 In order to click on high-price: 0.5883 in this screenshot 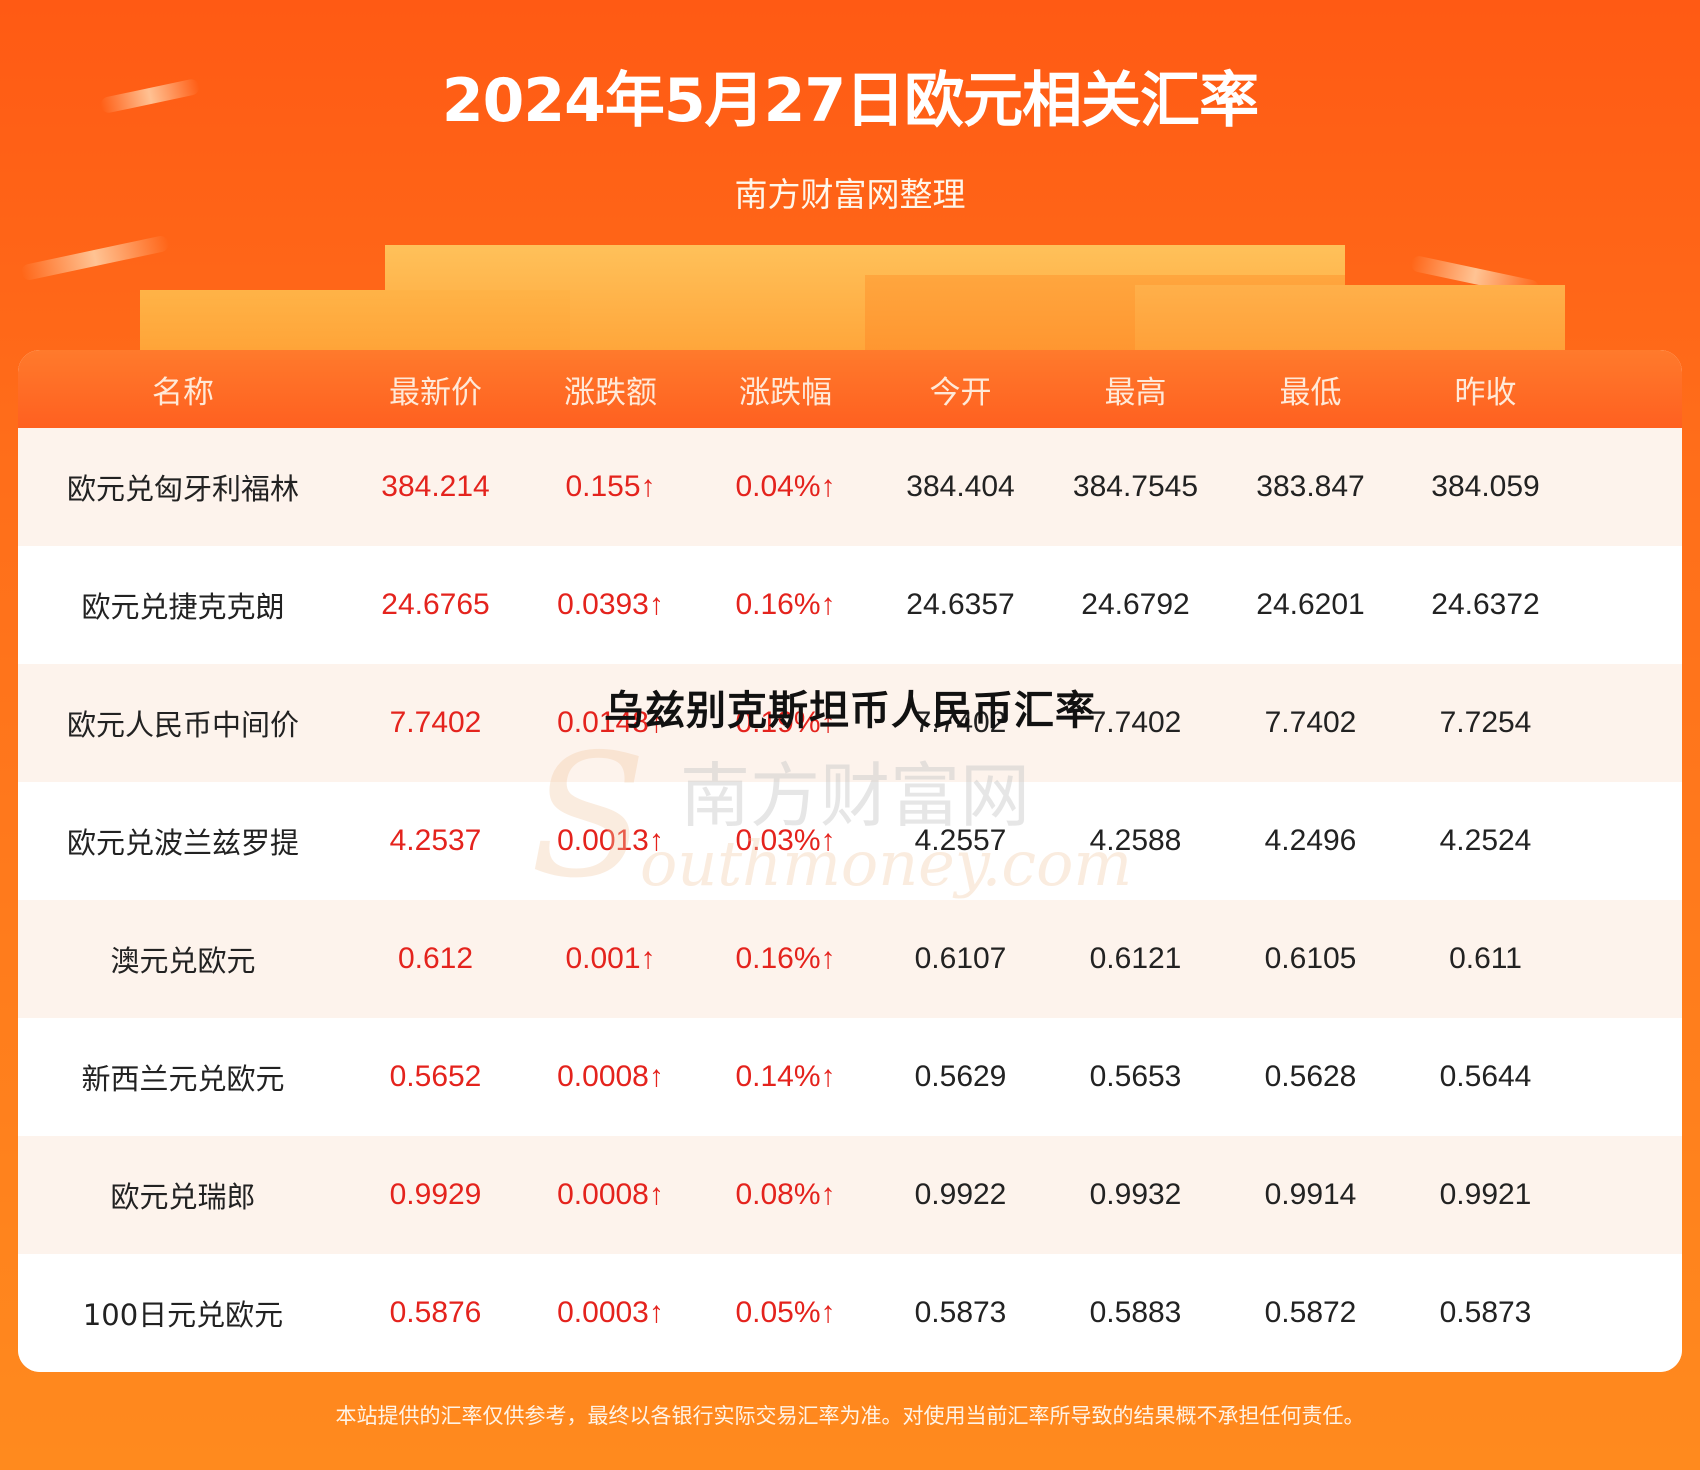, I will do `click(1135, 1312)`.